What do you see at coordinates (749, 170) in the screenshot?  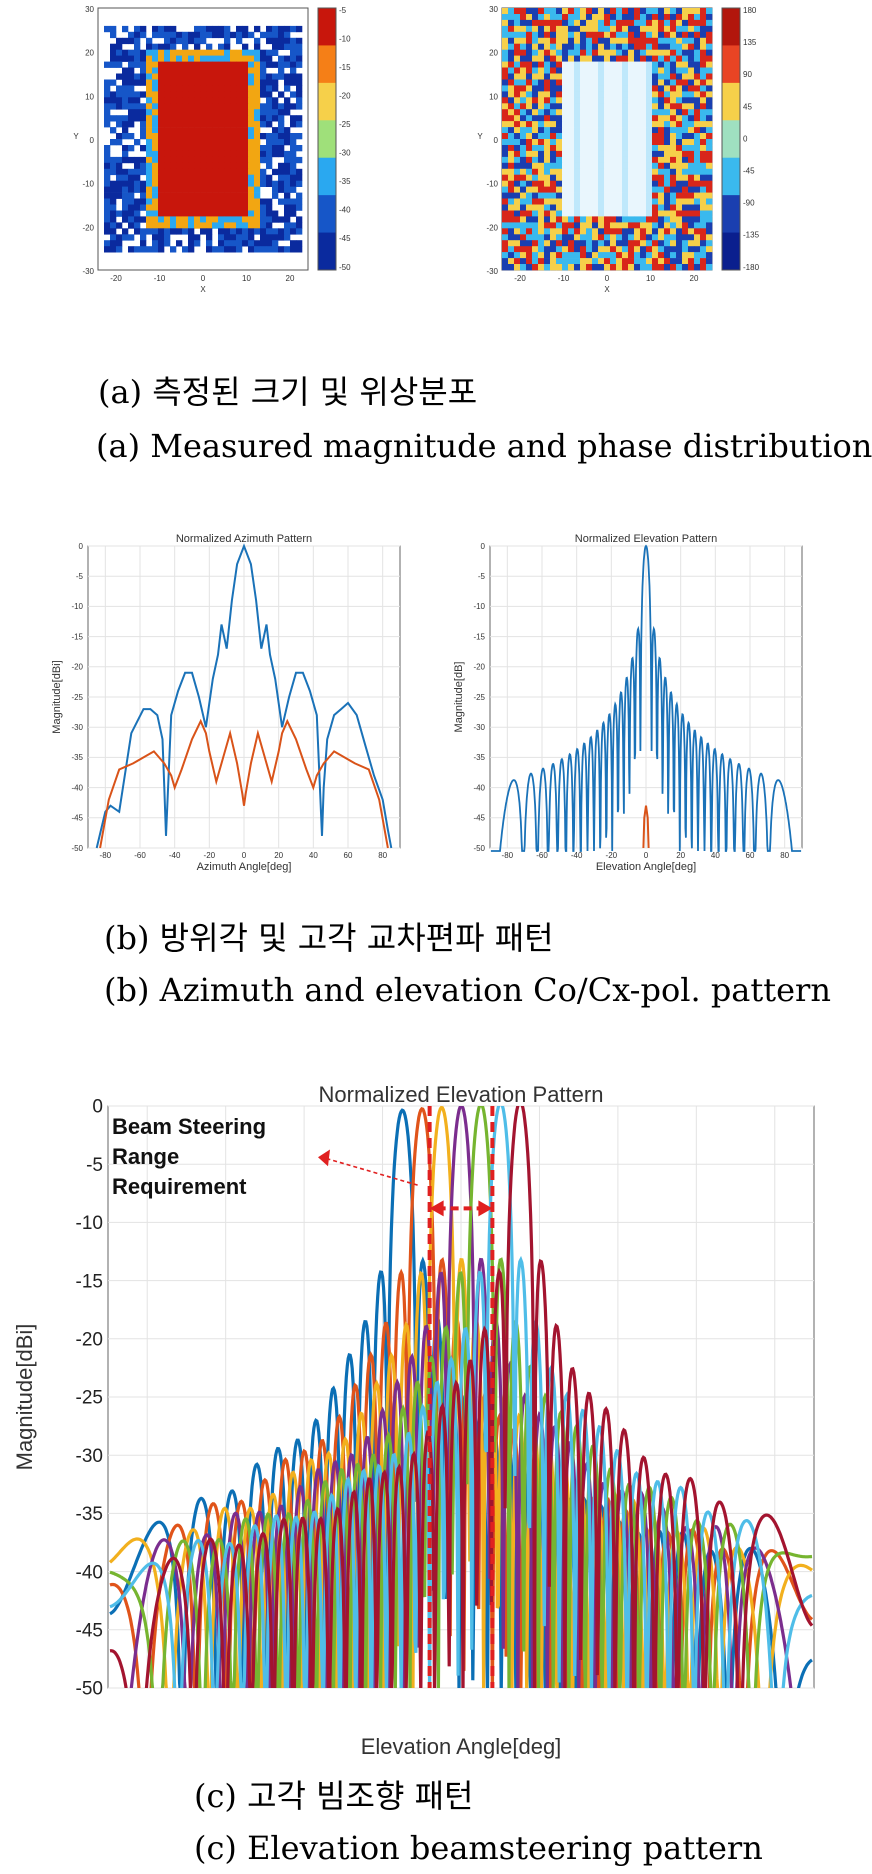 I see `colorbar-tick-label: -45` at bounding box center [749, 170].